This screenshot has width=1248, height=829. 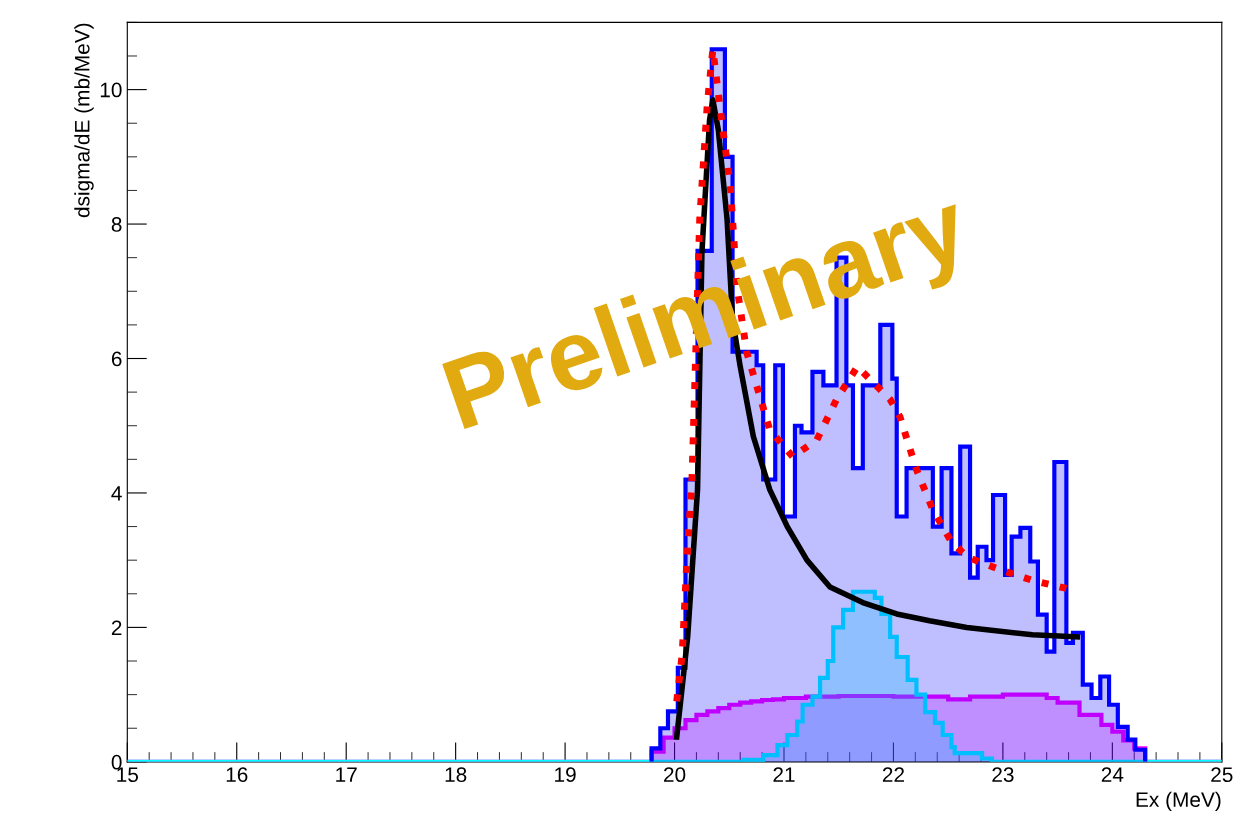 What do you see at coordinates (116, 627) in the screenshot?
I see `y-tick-label: 2` at bounding box center [116, 627].